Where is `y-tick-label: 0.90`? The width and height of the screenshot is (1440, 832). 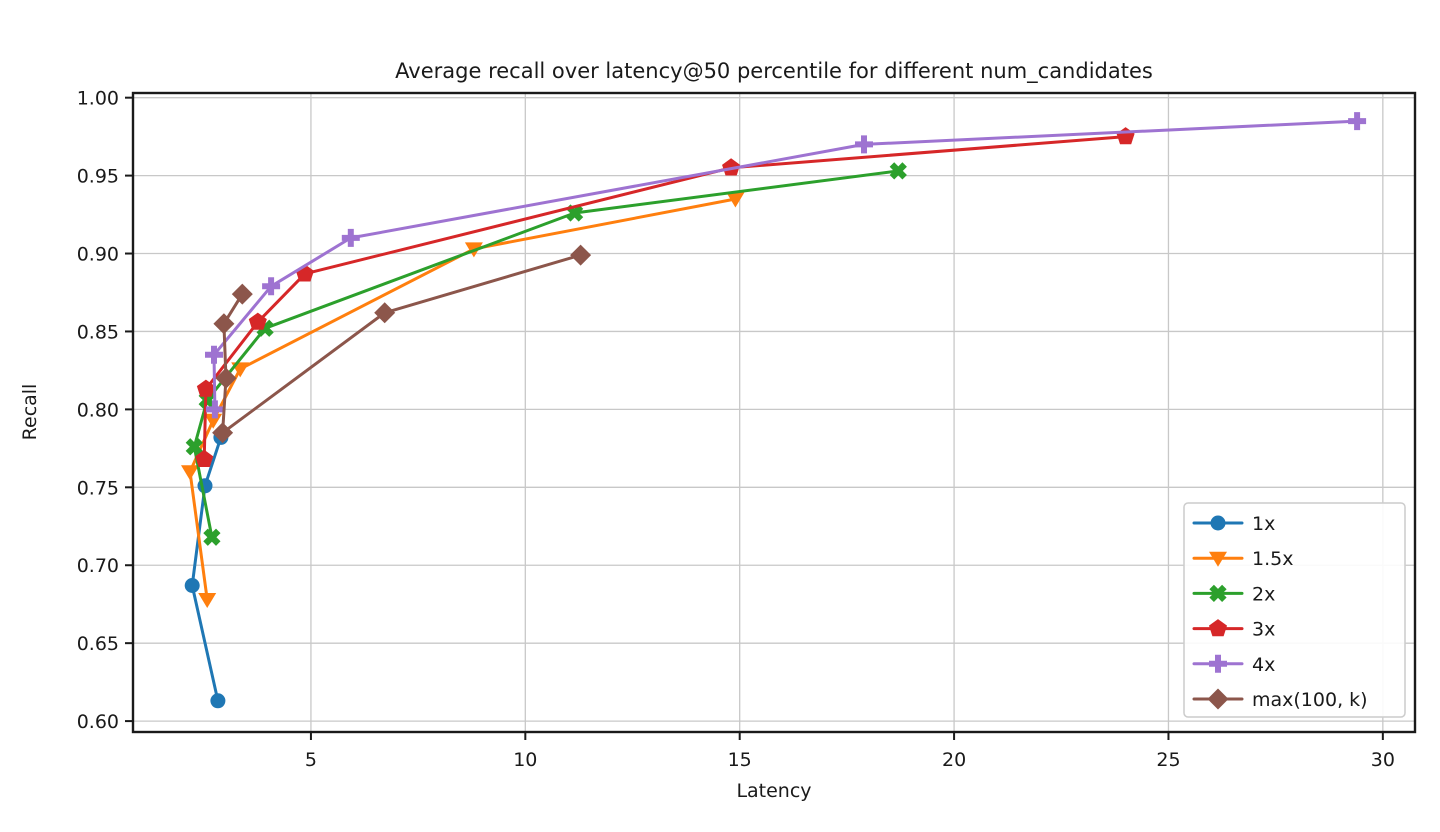
y-tick-label: 0.90 is located at coordinates (98, 255).